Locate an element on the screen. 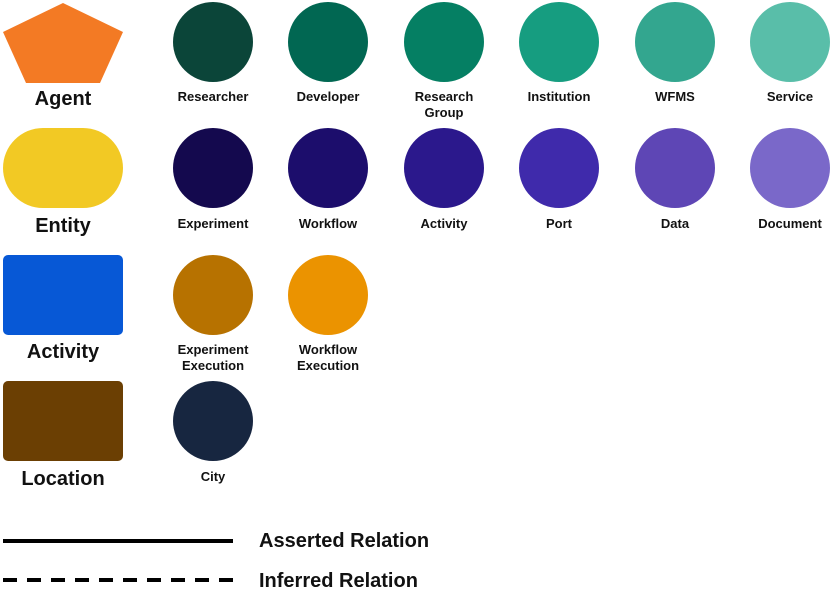 This screenshot has height=593, width=831. asserted-relation-line is located at coordinates (118, 541).